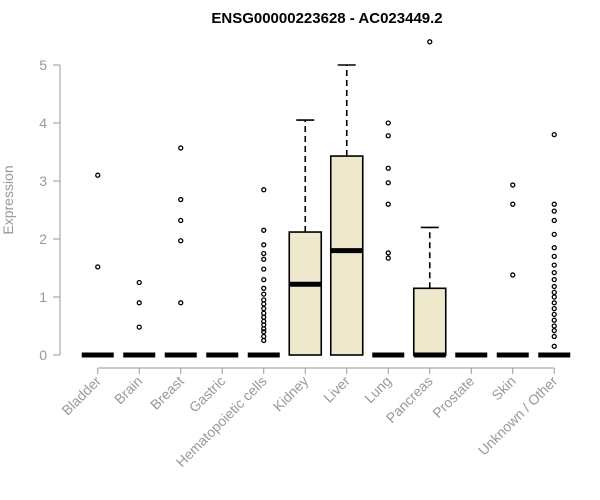  I want to click on y-tick-label: 0, so click(43, 355).